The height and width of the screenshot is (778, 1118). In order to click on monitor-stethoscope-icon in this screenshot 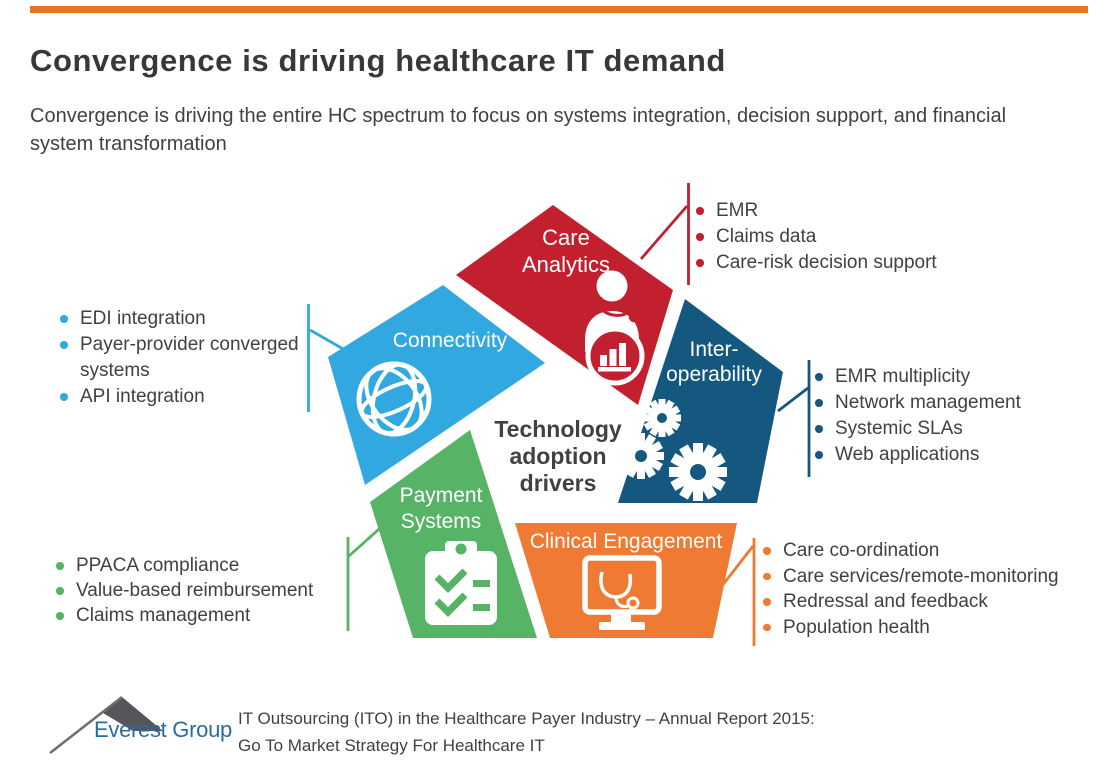, I will do `click(622, 592)`.